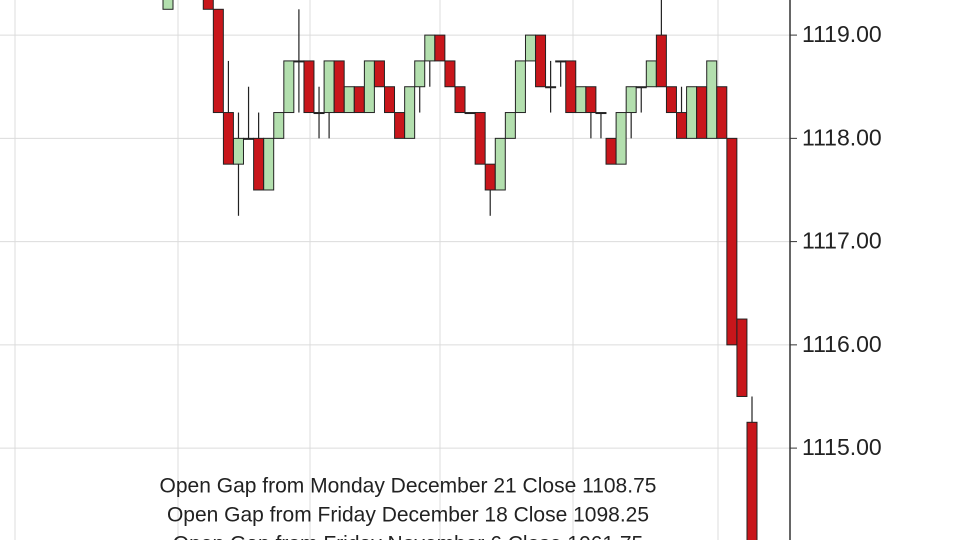 The width and height of the screenshot is (960, 545). I want to click on y-tick-label: 1116.00, so click(842, 344).